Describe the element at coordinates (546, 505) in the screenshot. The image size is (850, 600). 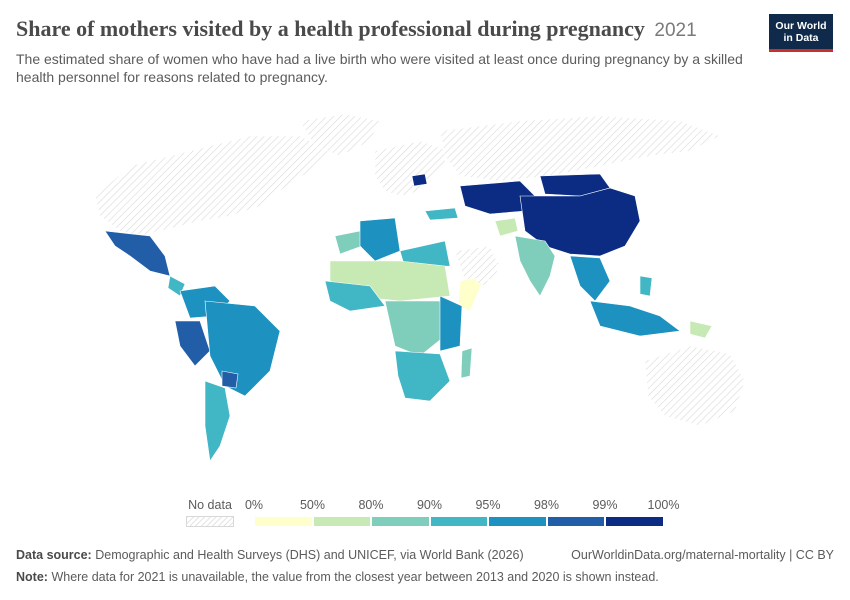
I see `legend-tick-label: 98%` at that location.